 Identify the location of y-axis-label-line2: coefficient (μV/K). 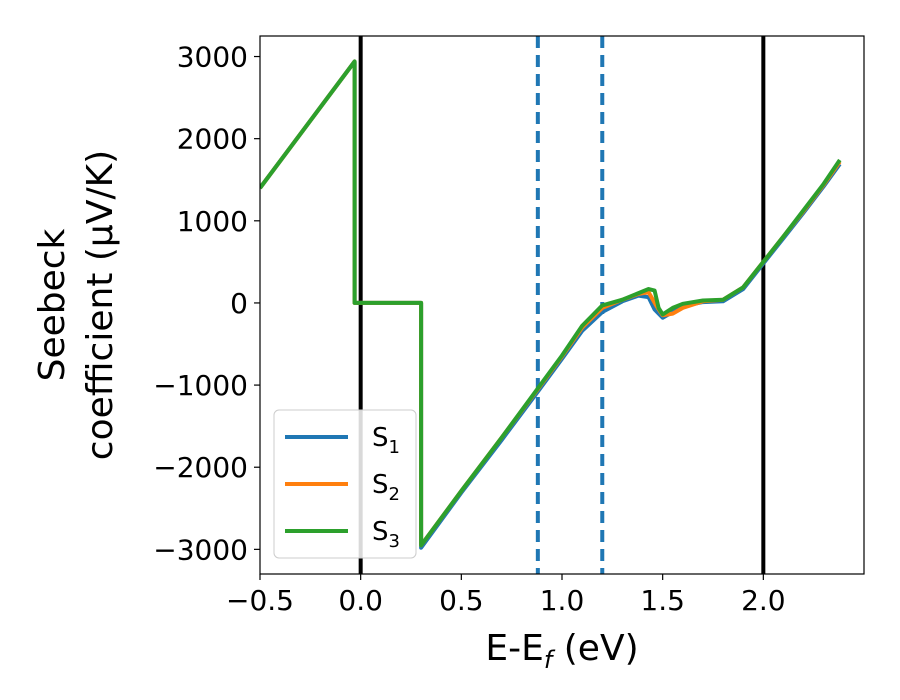
(100, 305).